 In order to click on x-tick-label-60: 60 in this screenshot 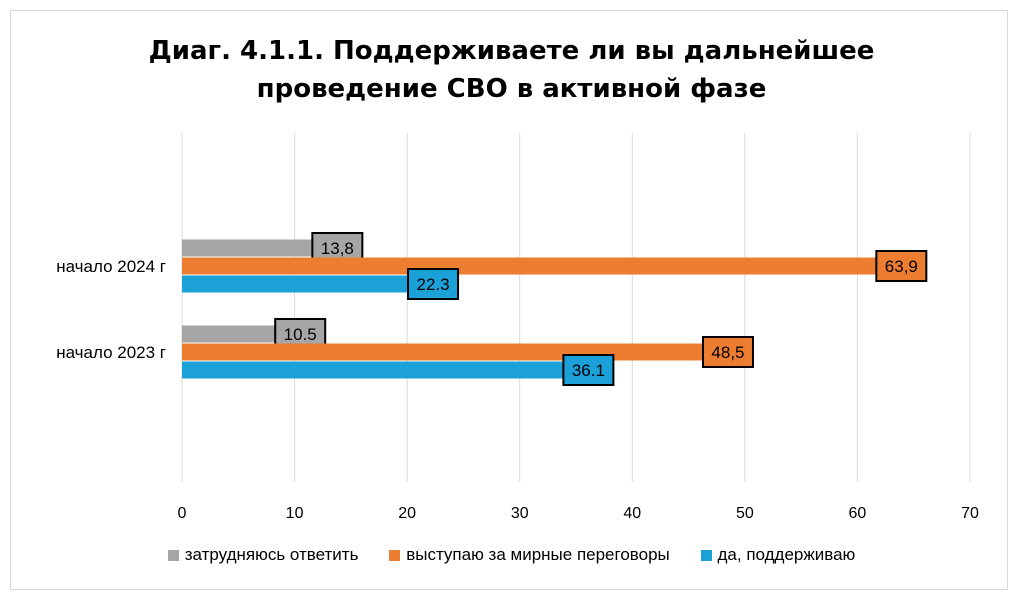, I will do `click(858, 513)`.